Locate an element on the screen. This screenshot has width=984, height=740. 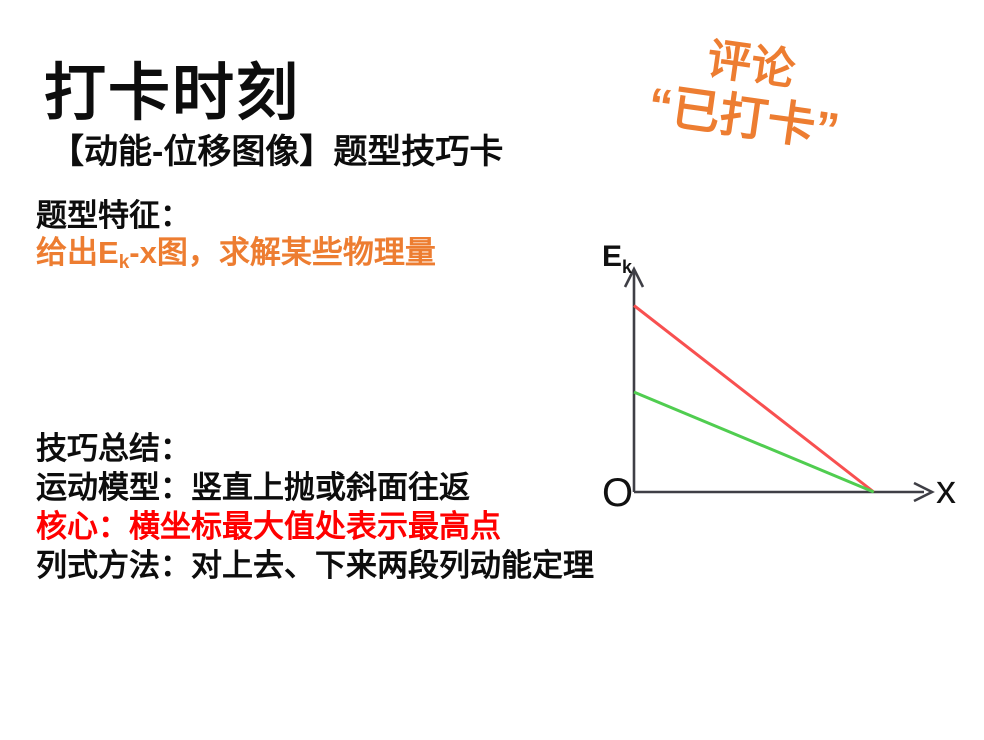
red-line is located at coordinates (754, 399).